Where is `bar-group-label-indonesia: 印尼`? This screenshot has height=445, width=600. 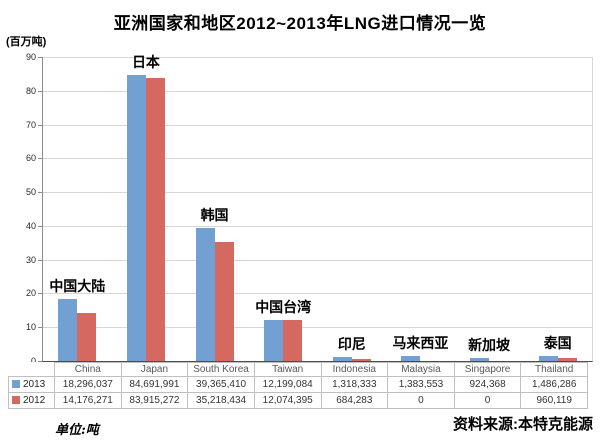
bar-group-label-indonesia: 印尼 is located at coordinates (351, 343).